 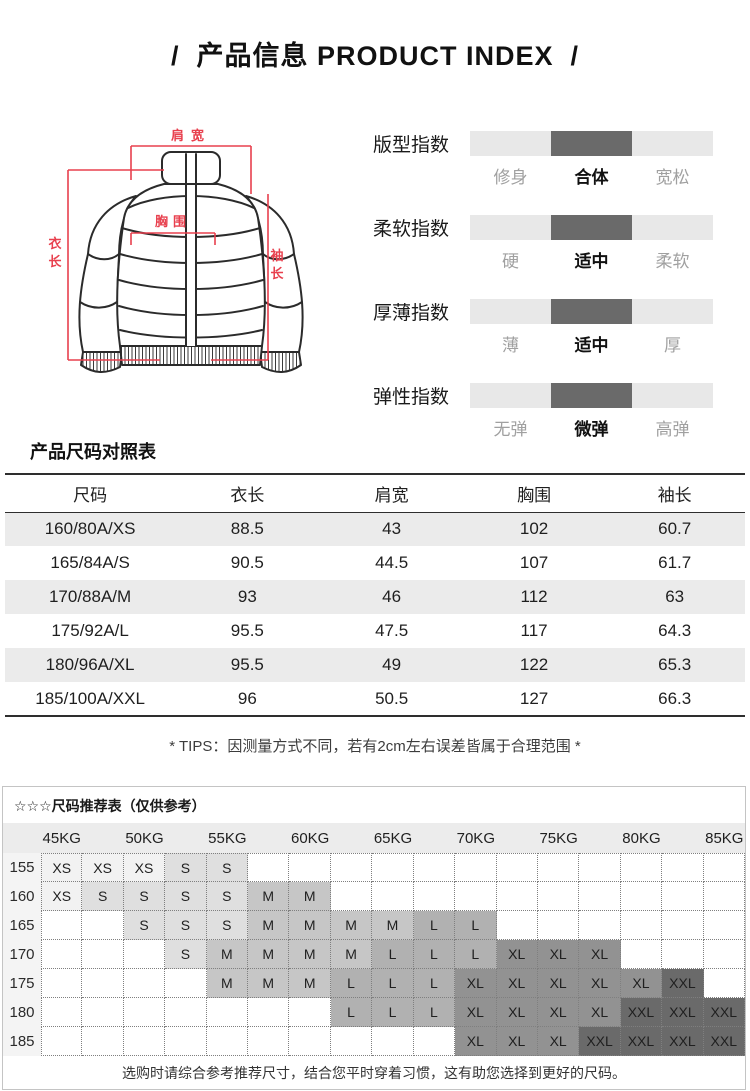 What do you see at coordinates (591, 429) in the screenshot?
I see `index-option-label: 微弹` at bounding box center [591, 429].